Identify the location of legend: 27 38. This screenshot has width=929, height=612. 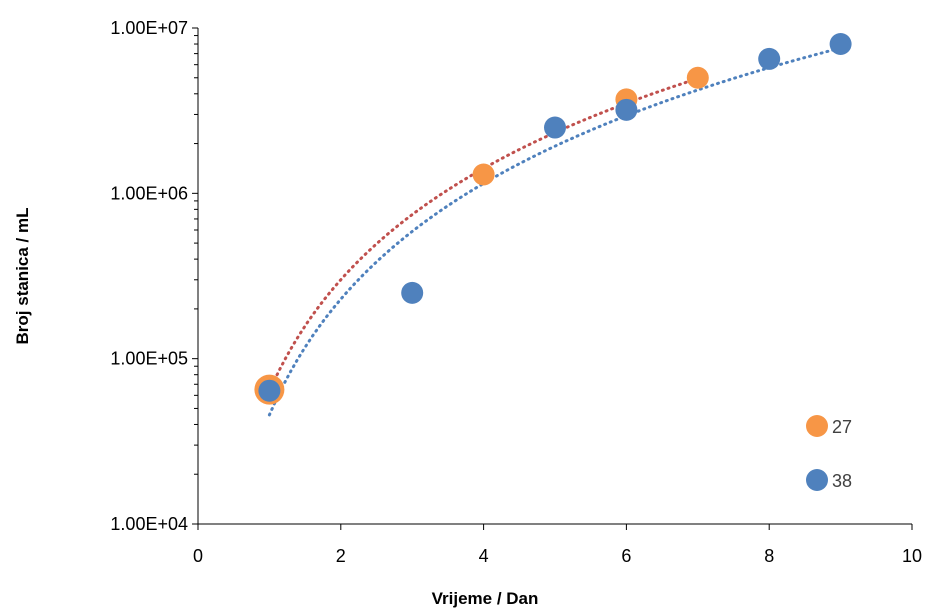
(829, 453).